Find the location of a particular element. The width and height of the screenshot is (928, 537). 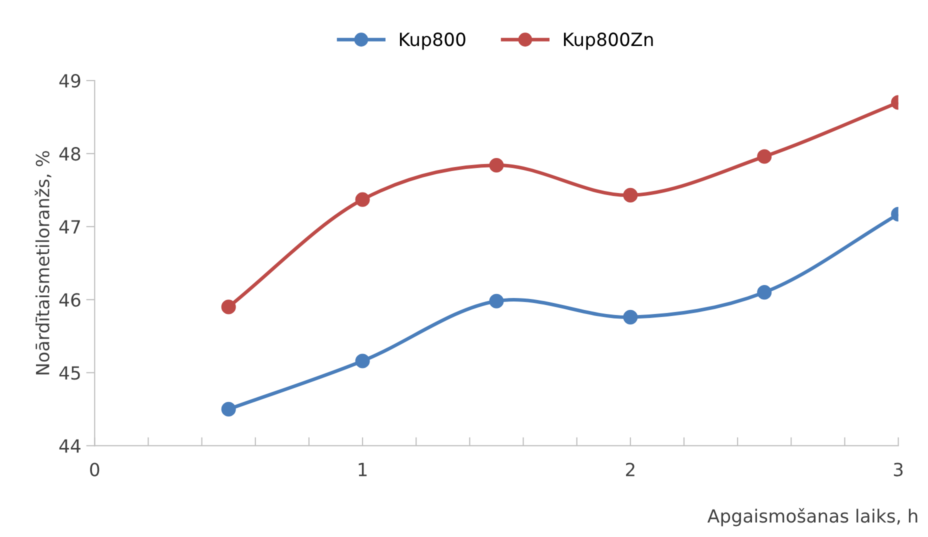

legend-label: Kup800 is located at coordinates (433, 41).